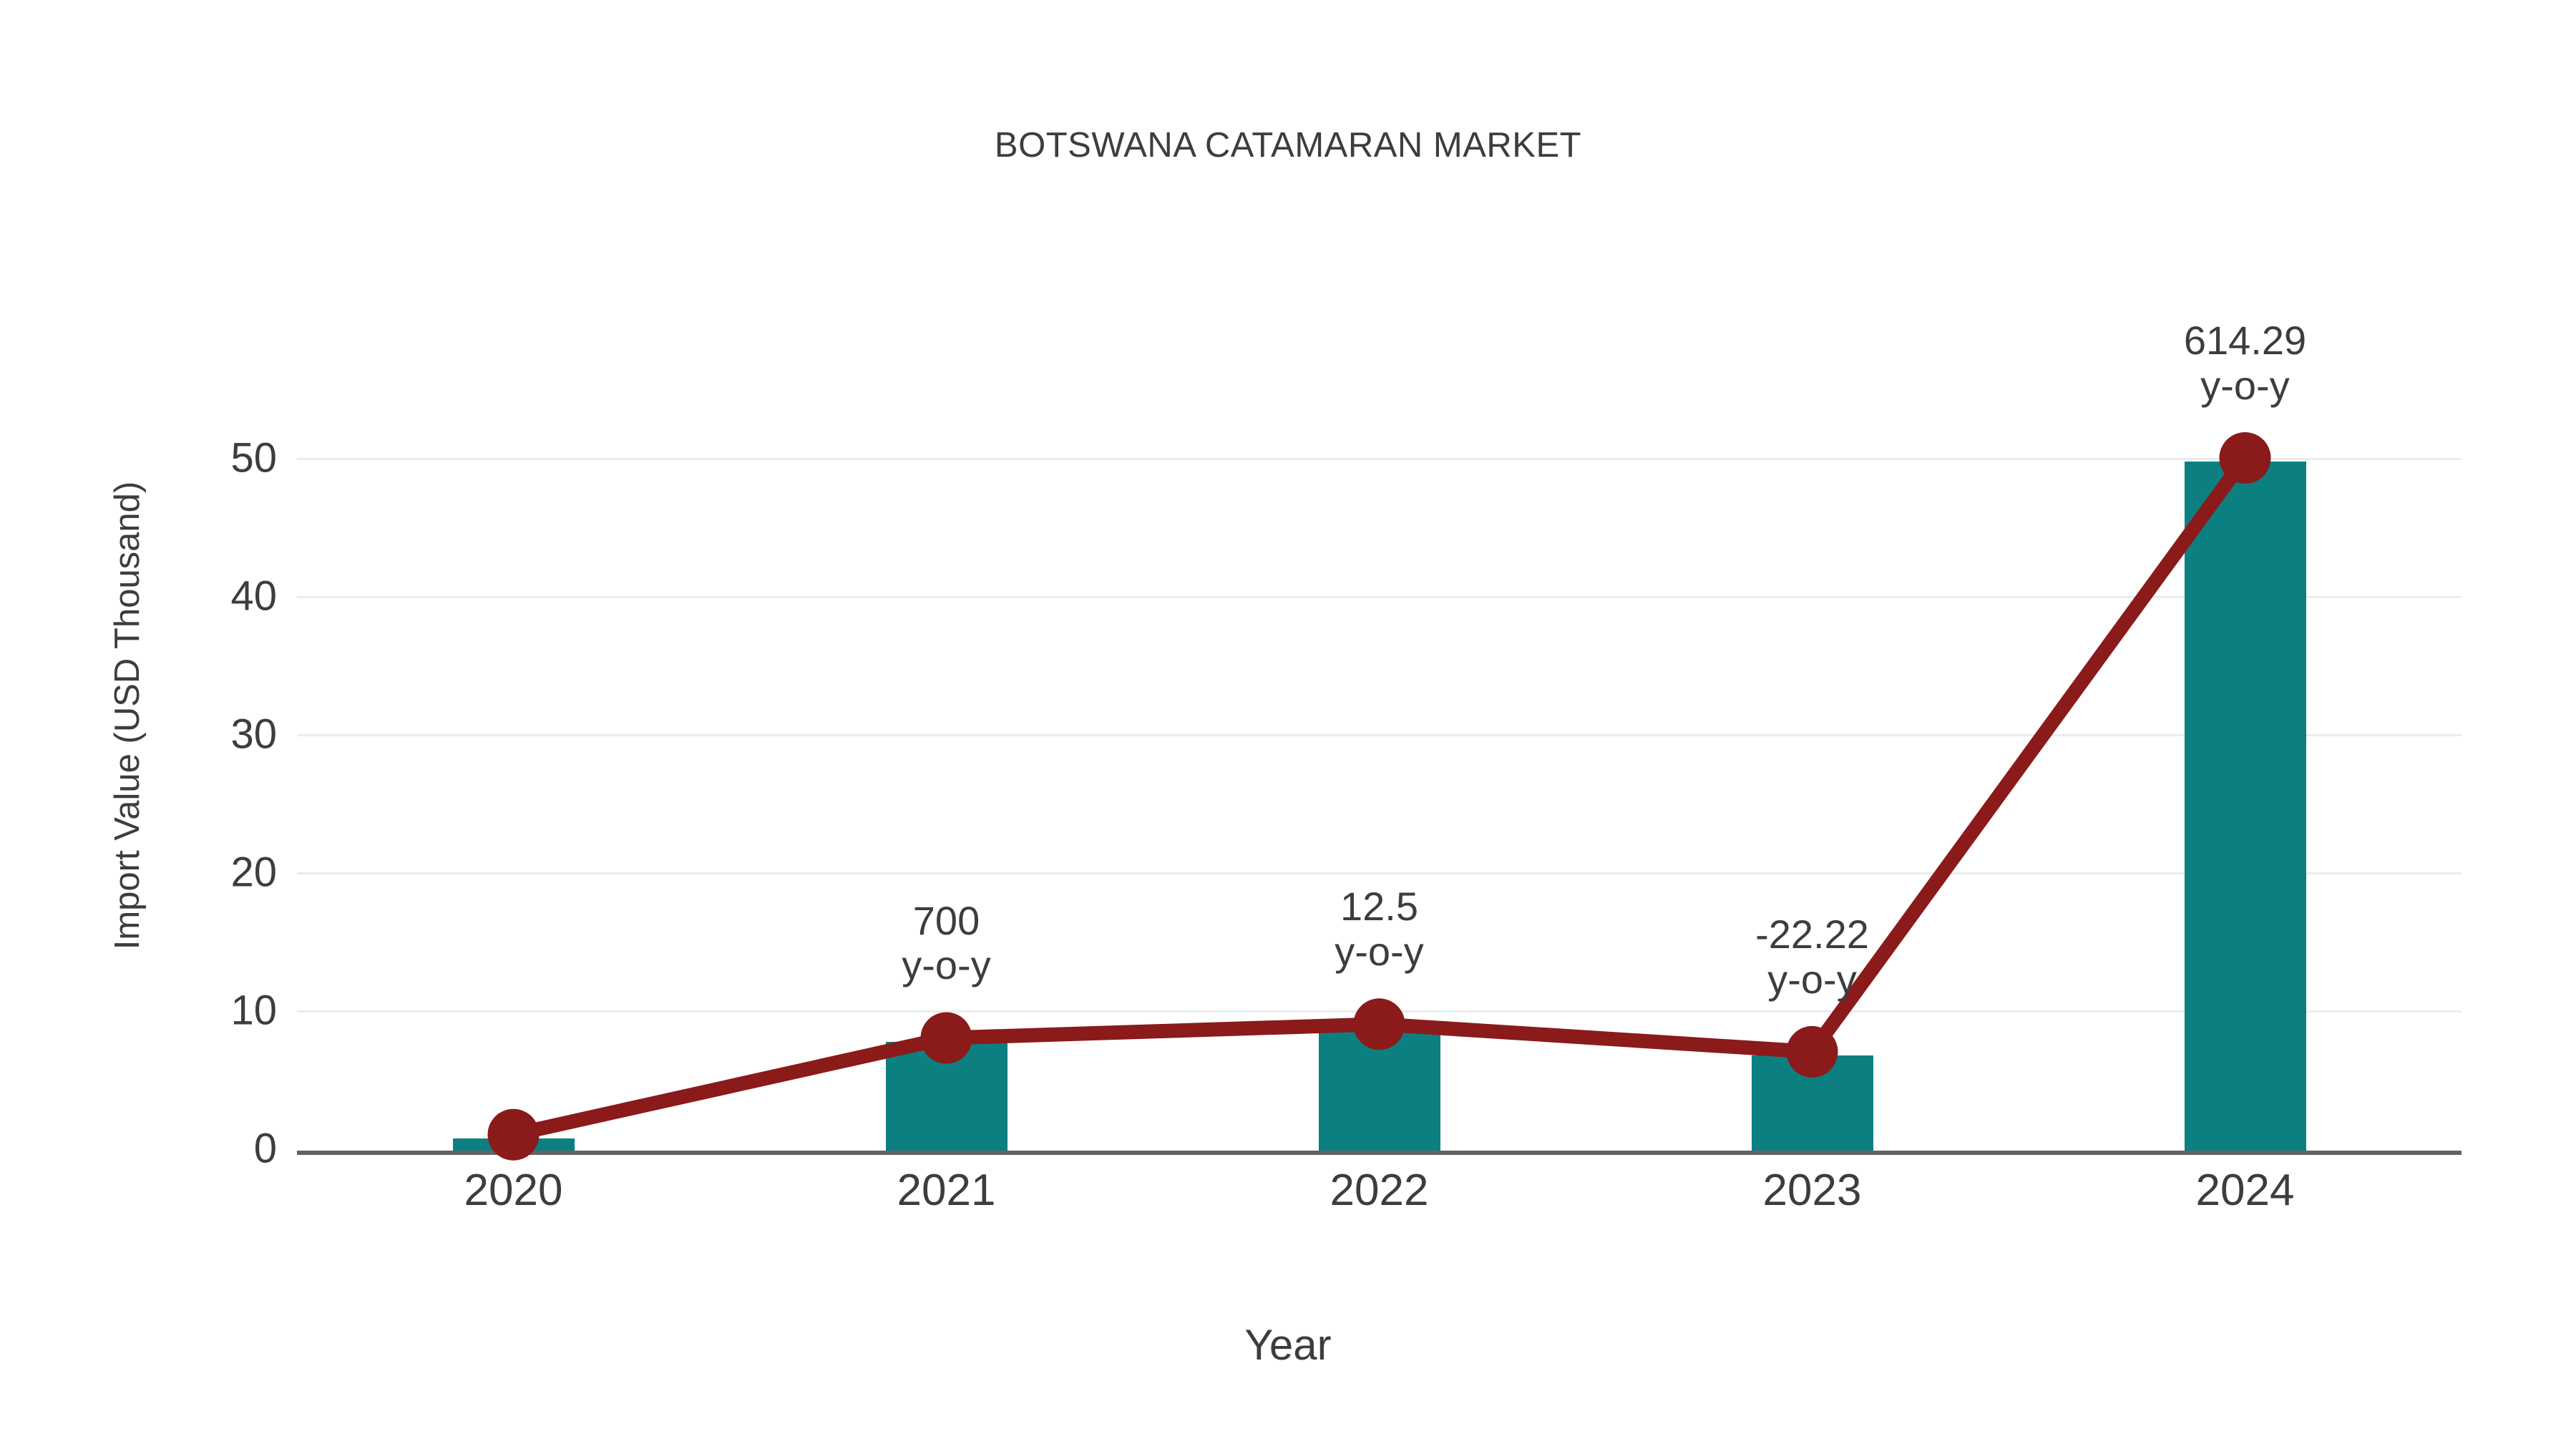 The width and height of the screenshot is (2576, 1449). What do you see at coordinates (946, 1190) in the screenshot?
I see `x-tick-label-2021: 2021` at bounding box center [946, 1190].